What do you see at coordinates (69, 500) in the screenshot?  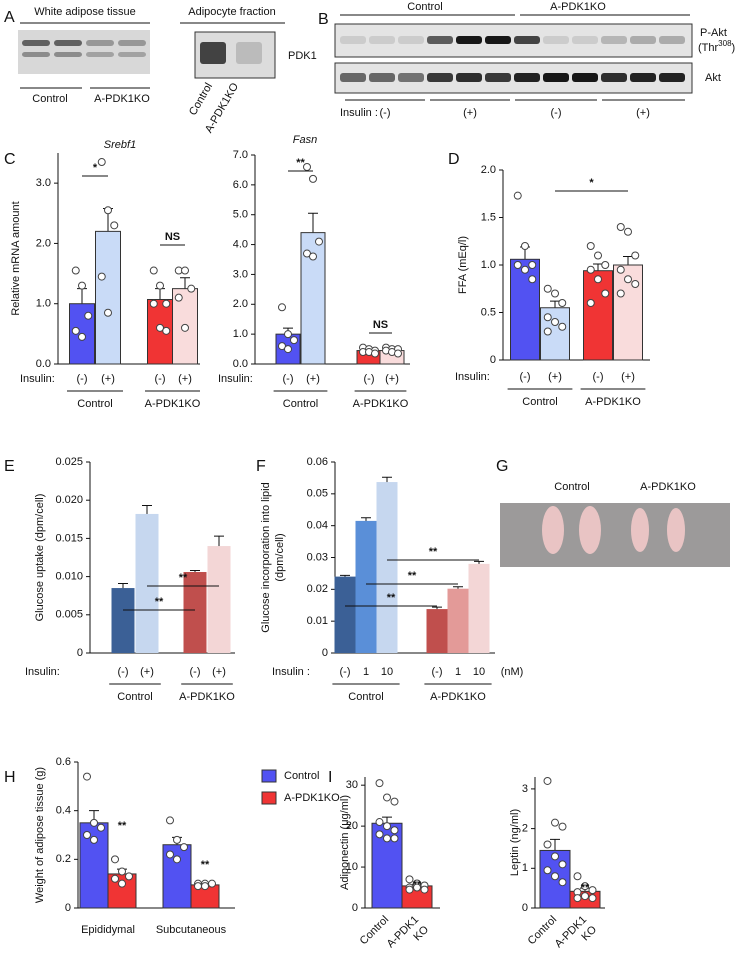 I see `y-tick-label: 0.020` at bounding box center [69, 500].